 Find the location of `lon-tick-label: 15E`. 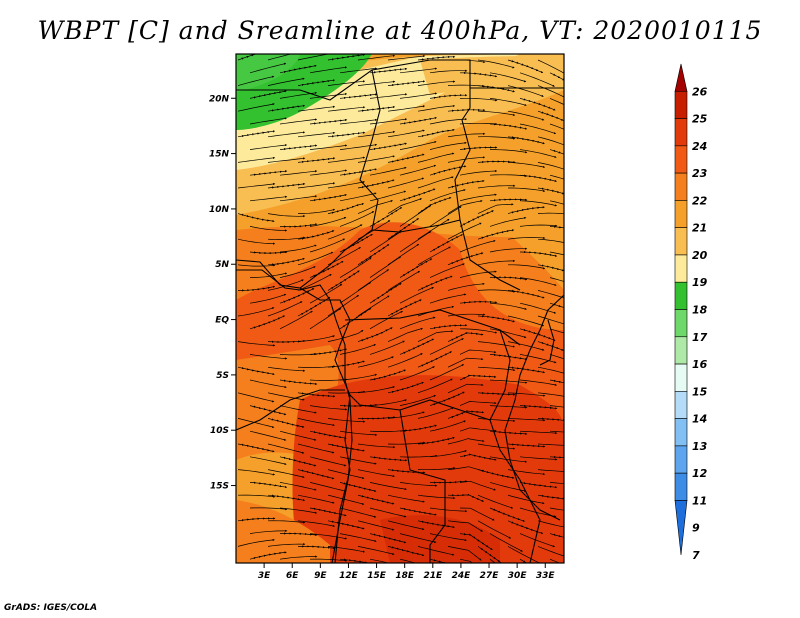

lon-tick-label: 15E is located at coordinates (377, 576).